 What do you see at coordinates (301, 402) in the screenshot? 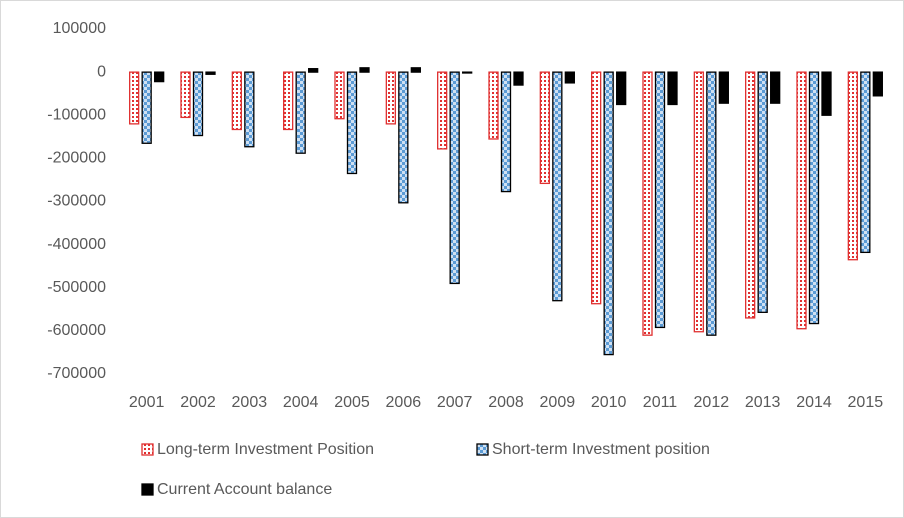
I see `x-tick-label: 2004` at bounding box center [301, 402].